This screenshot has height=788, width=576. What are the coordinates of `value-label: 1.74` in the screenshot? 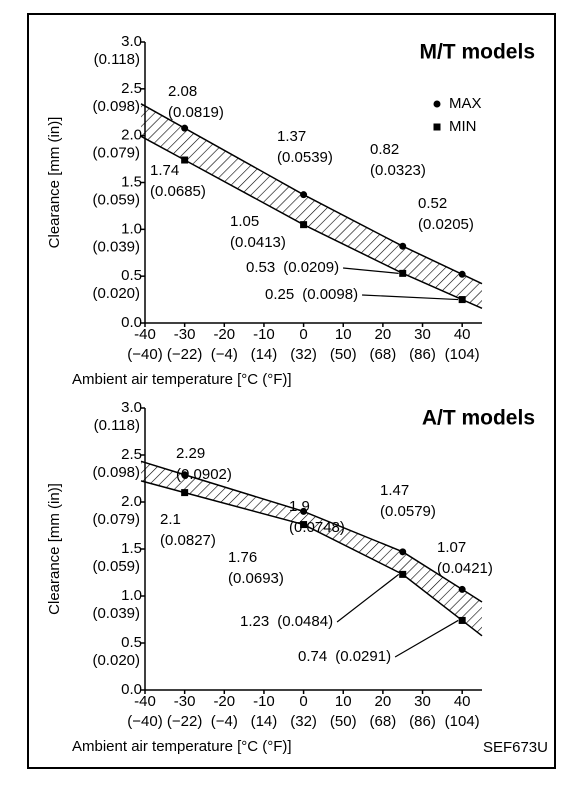 It's located at (164, 170).